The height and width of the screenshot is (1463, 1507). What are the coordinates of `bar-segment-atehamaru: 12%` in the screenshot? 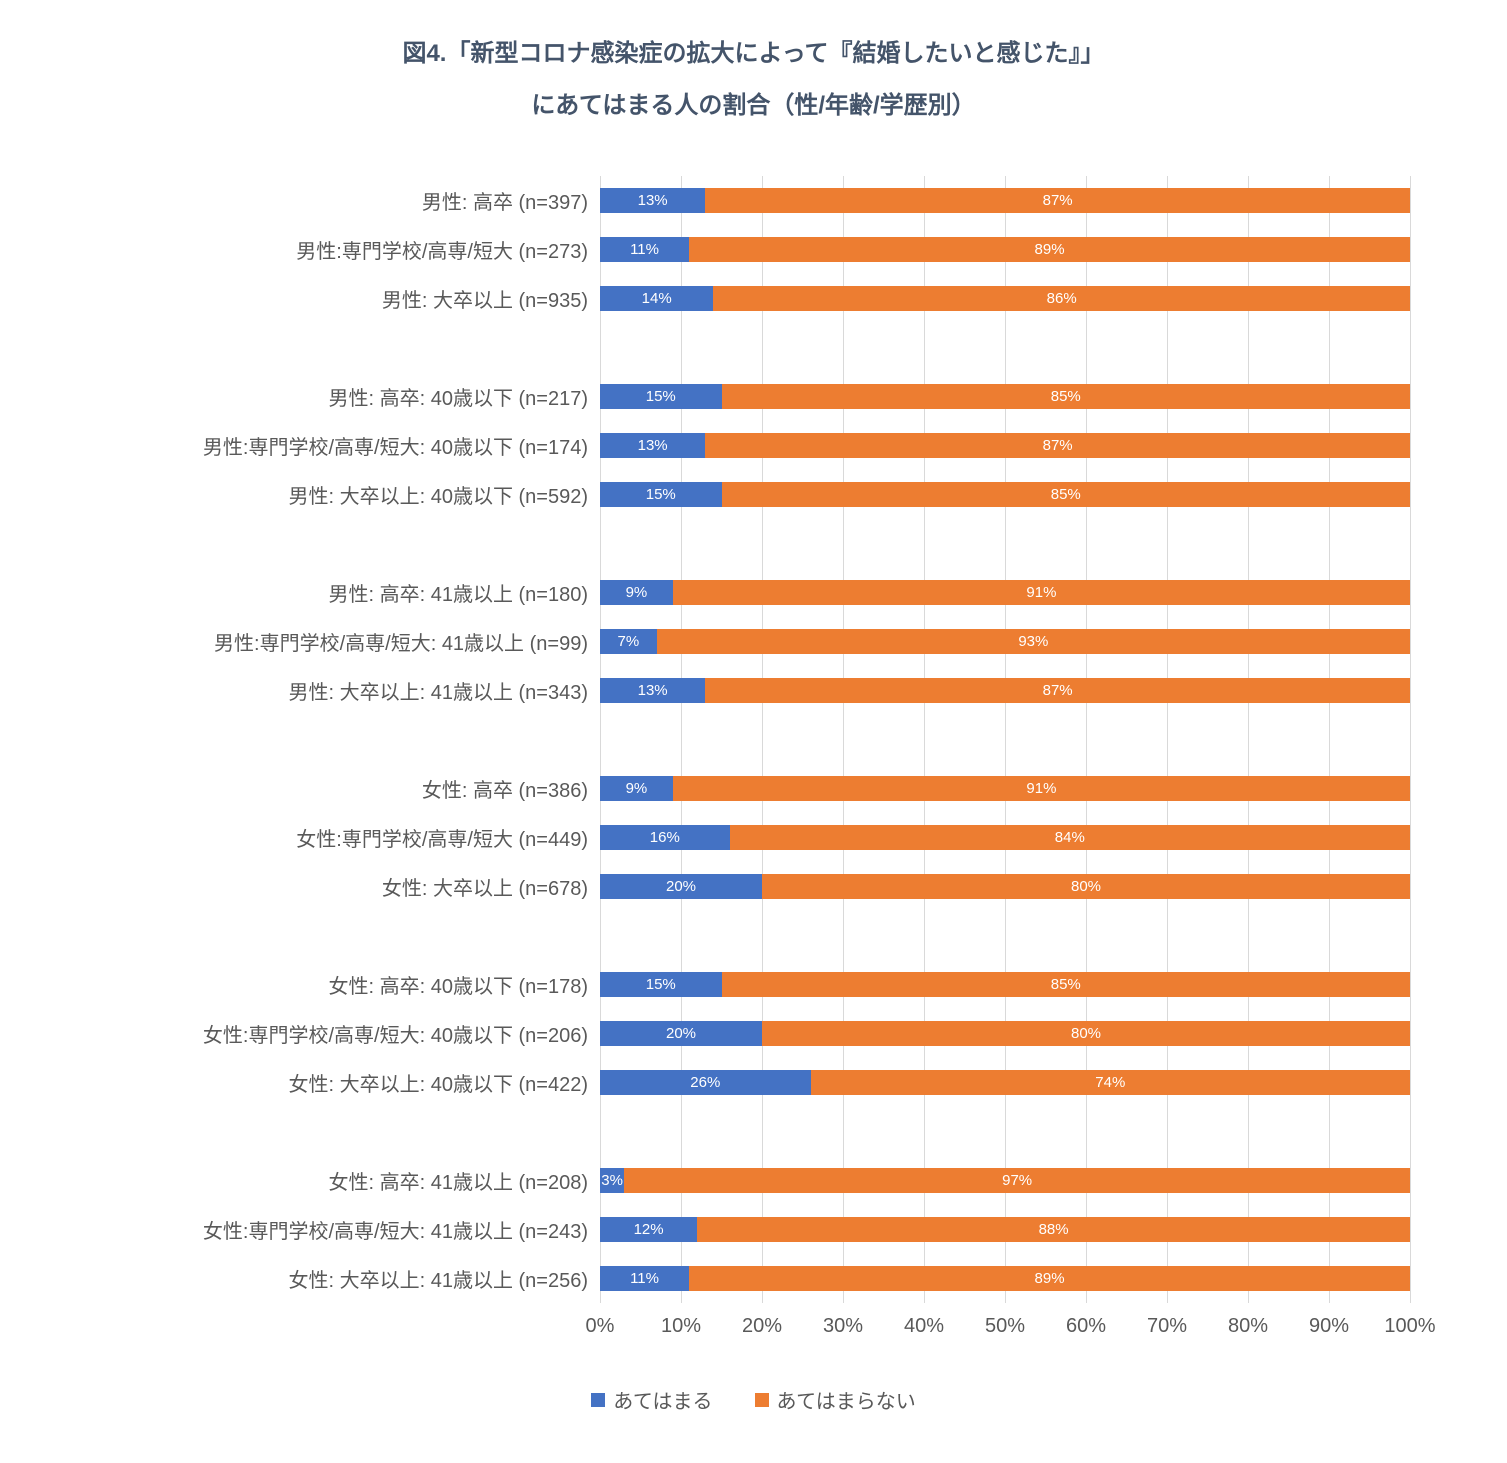 It's located at (649, 1229).